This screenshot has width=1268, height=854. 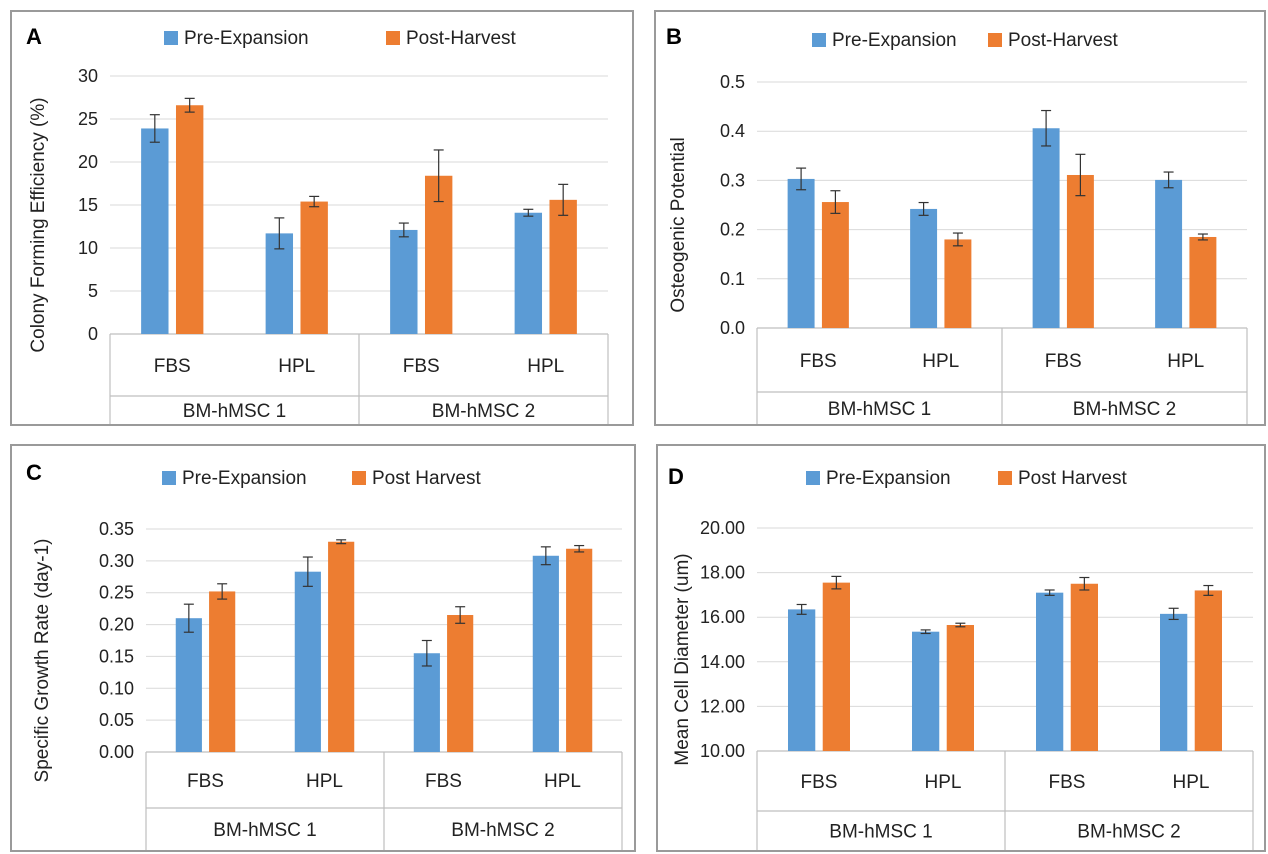 What do you see at coordinates (34, 472) in the screenshot?
I see `panel-label: C` at bounding box center [34, 472].